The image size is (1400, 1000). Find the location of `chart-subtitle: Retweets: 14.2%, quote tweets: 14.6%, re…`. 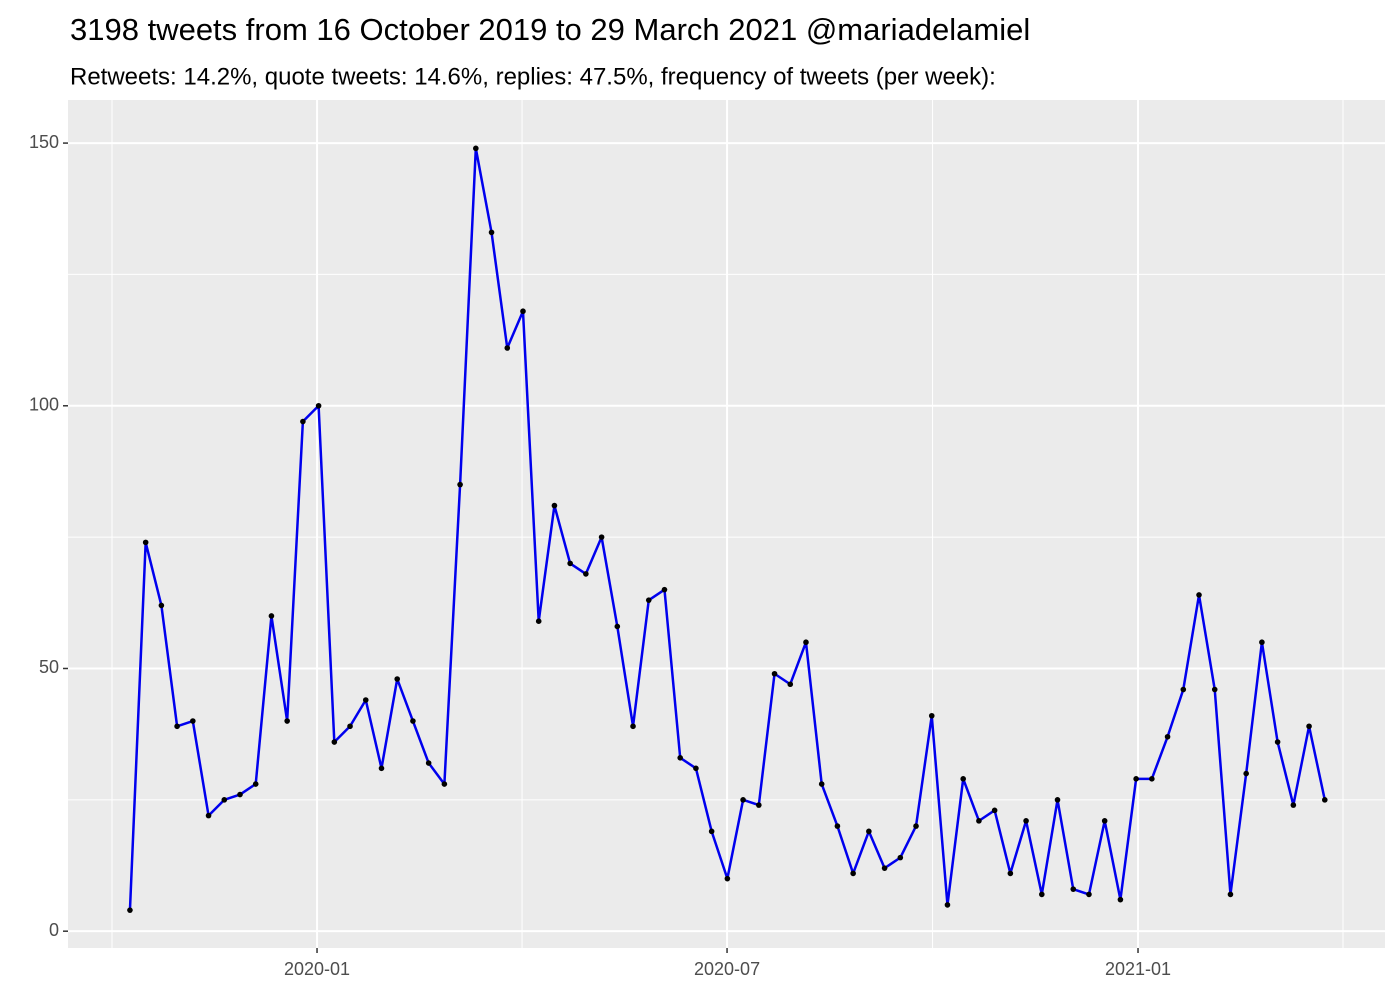

chart-subtitle: Retweets: 14.2%, quote tweets: 14.6%, re… is located at coordinates (533, 76).